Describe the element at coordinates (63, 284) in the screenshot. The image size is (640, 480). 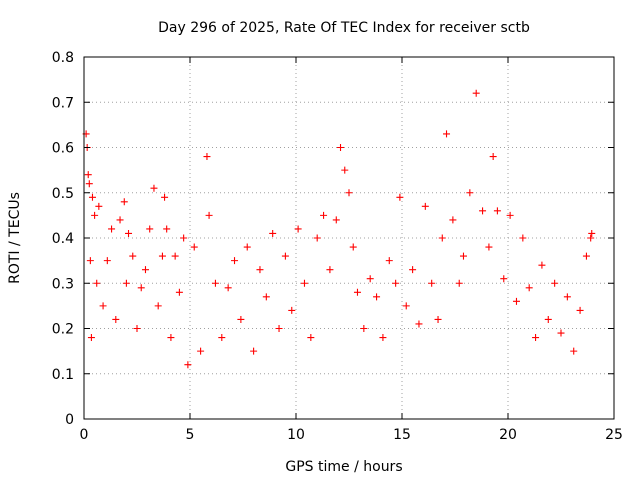
I see `y-tick-label: 0.3` at that location.